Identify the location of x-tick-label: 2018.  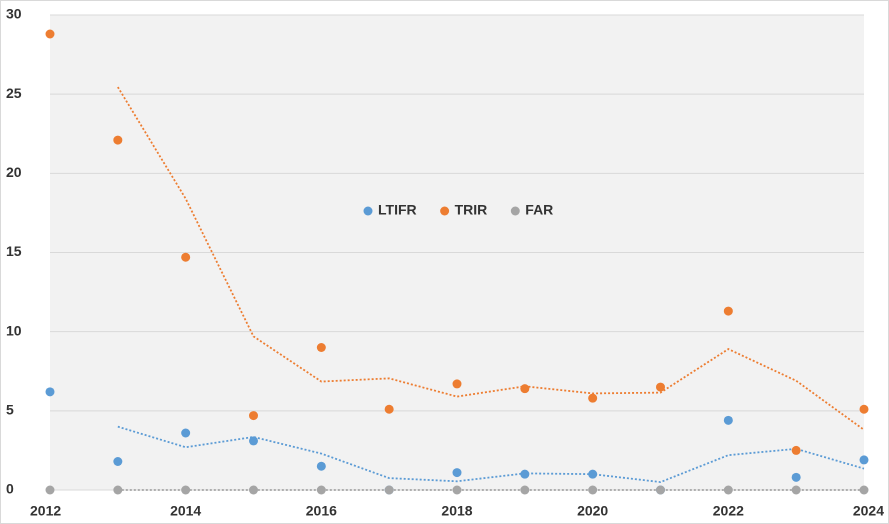
(456, 511).